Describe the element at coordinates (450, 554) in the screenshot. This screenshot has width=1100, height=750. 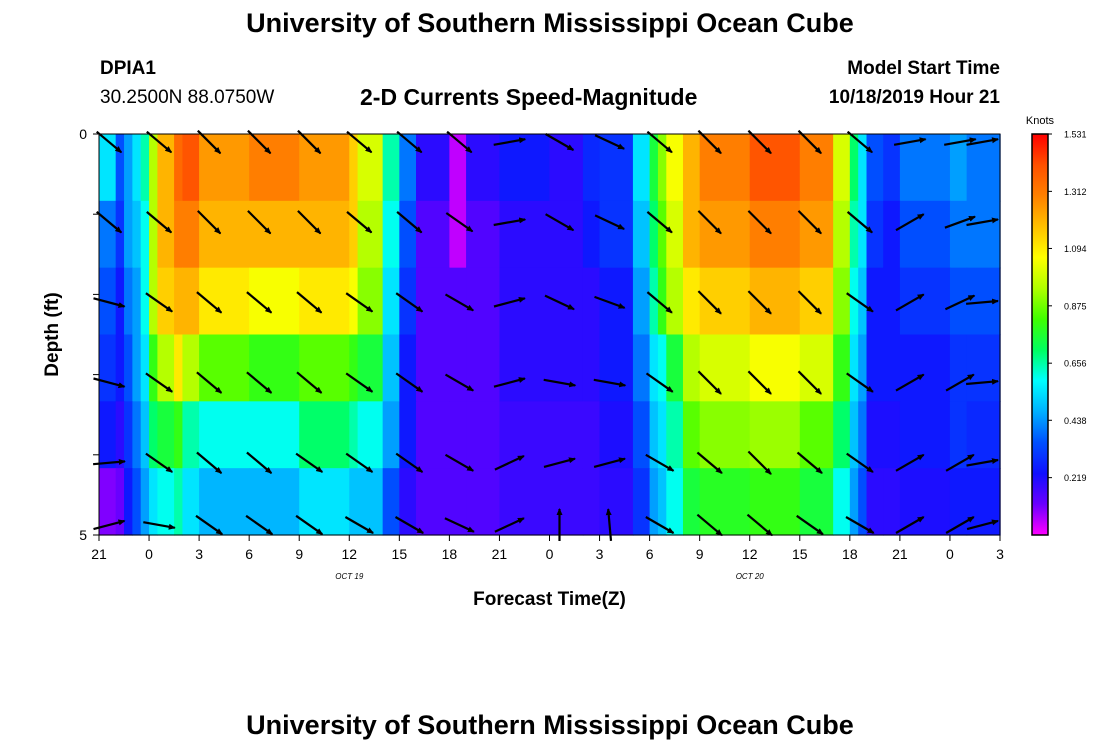
I see `x-tick-label: 18` at that location.